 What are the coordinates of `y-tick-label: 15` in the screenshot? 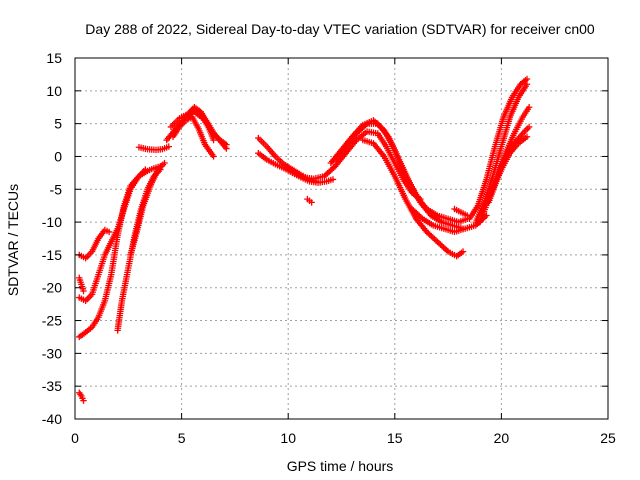 It's located at (54, 58).